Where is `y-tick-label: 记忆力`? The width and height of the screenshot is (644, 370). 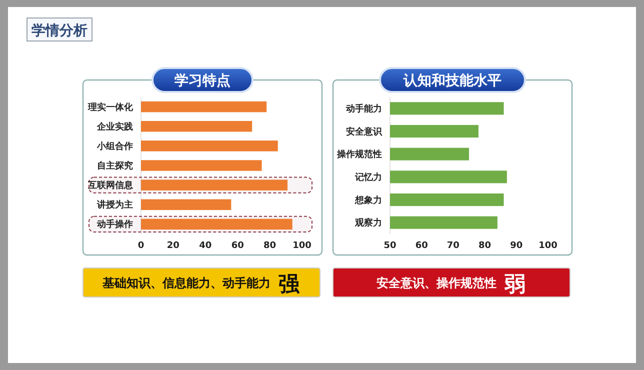
y-tick-label: 记忆力 is located at coordinates (368, 177).